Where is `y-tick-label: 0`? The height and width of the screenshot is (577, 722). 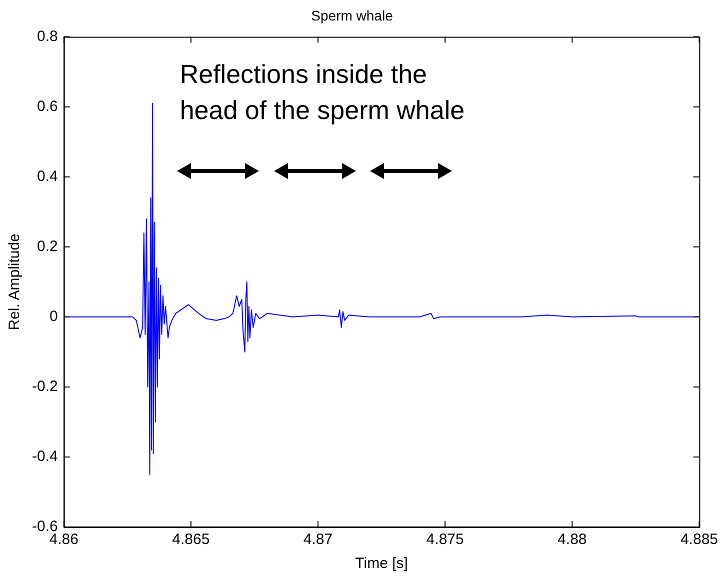
y-tick-label: 0 is located at coordinates (54, 317).